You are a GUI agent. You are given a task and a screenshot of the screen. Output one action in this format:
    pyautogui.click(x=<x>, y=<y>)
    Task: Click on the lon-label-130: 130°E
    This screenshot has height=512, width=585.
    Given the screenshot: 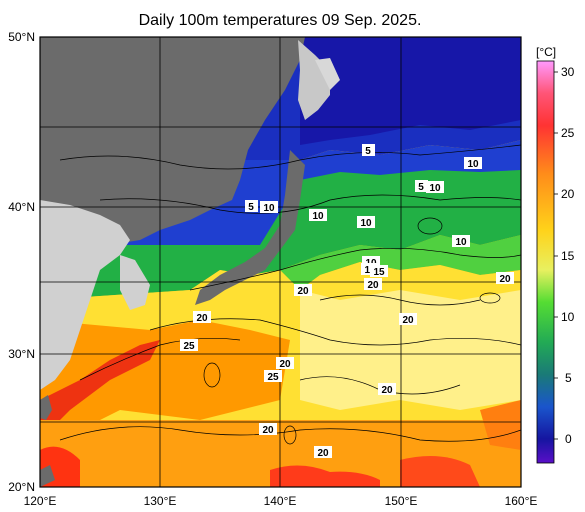 What is the action you would take?
    pyautogui.click(x=160, y=501)
    